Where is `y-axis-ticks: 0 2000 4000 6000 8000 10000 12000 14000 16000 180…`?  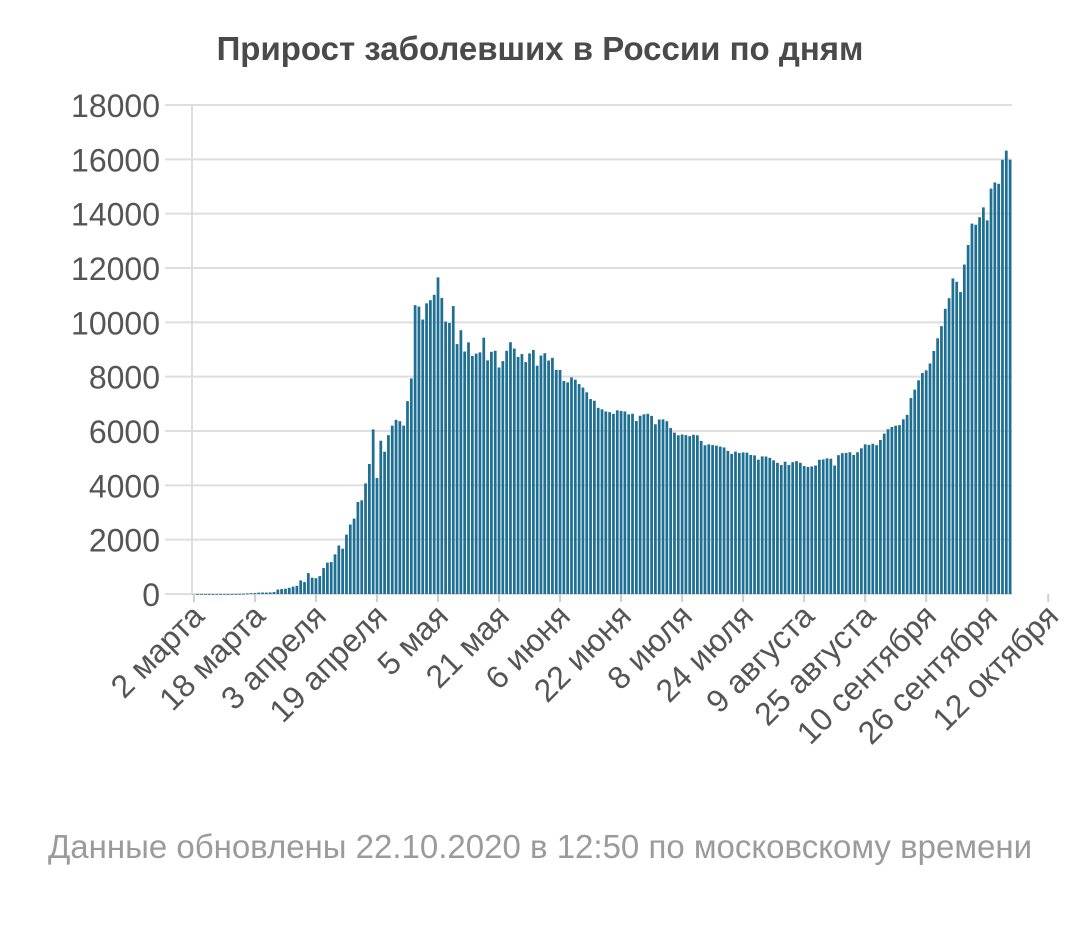 y-axis-ticks: 0 2000 4000 6000 8000 10000 12000 14000 16000 180… is located at coordinates (115, 350).